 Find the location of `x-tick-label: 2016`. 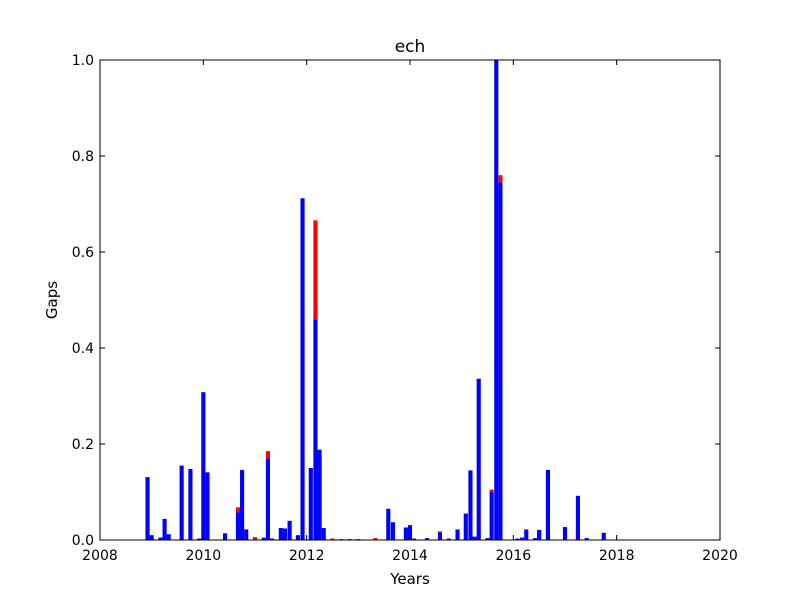

x-tick-label: 2016 is located at coordinates (514, 556).